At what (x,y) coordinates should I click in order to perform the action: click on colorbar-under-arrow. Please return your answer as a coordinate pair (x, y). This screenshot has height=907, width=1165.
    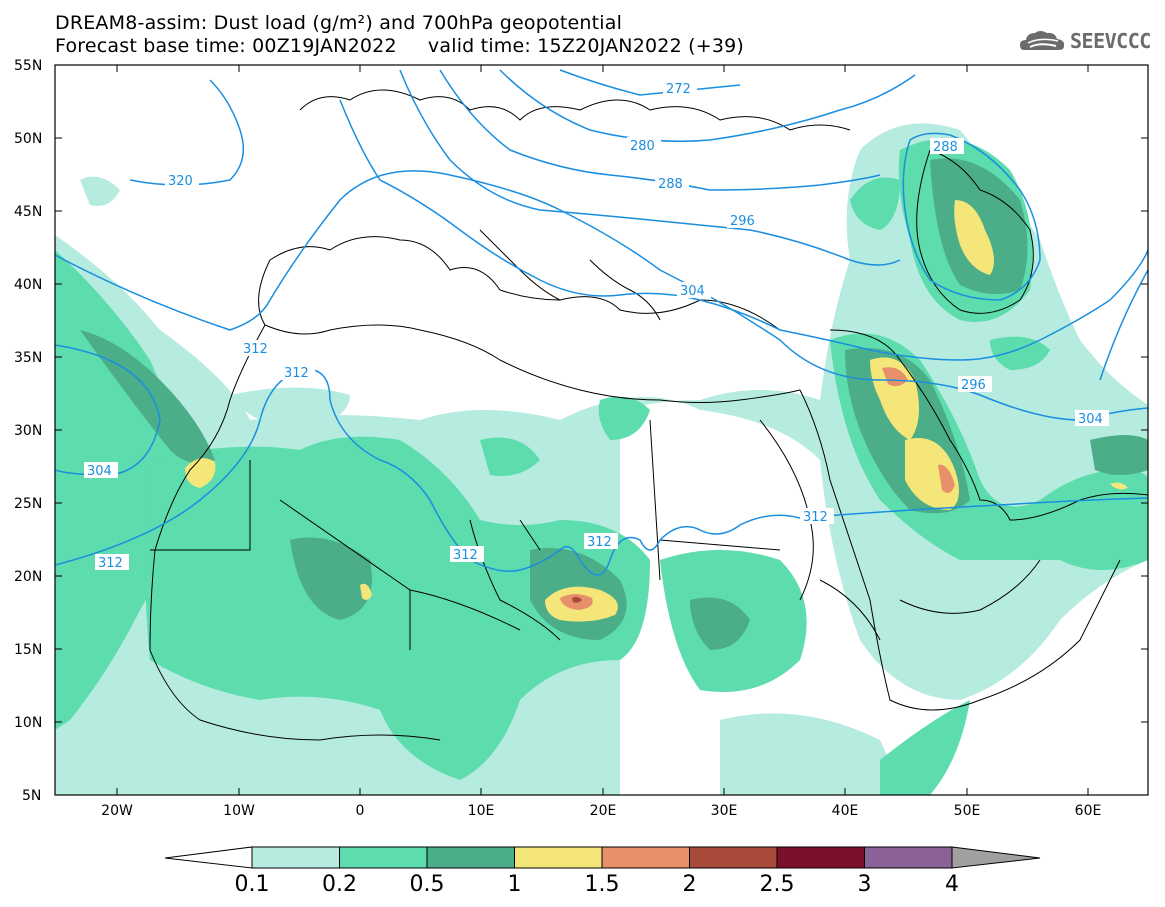
    Looking at the image, I should click on (208, 857).